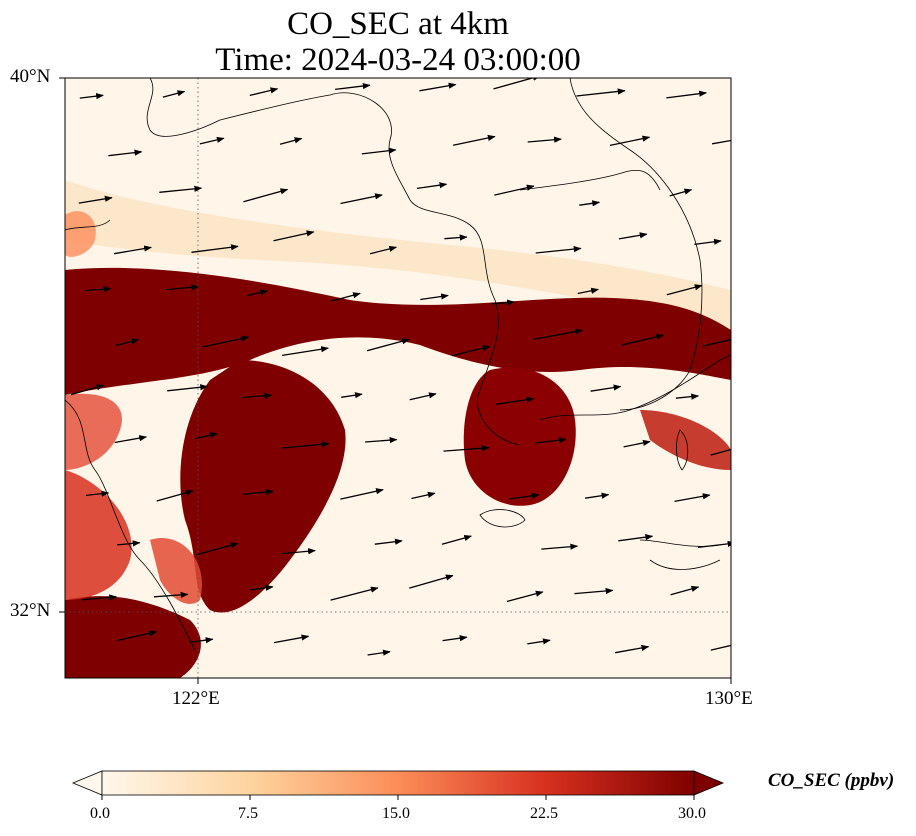 This screenshot has width=916, height=836. I want to click on chart-title-line2: Time: 2024-03-24 03:00:00, so click(398, 60).